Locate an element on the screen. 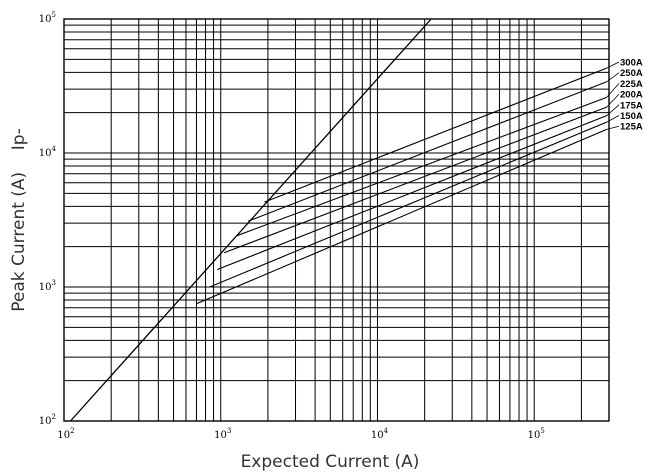 This screenshot has width=649, height=475. x-tick-label: 10³ is located at coordinates (222, 434).